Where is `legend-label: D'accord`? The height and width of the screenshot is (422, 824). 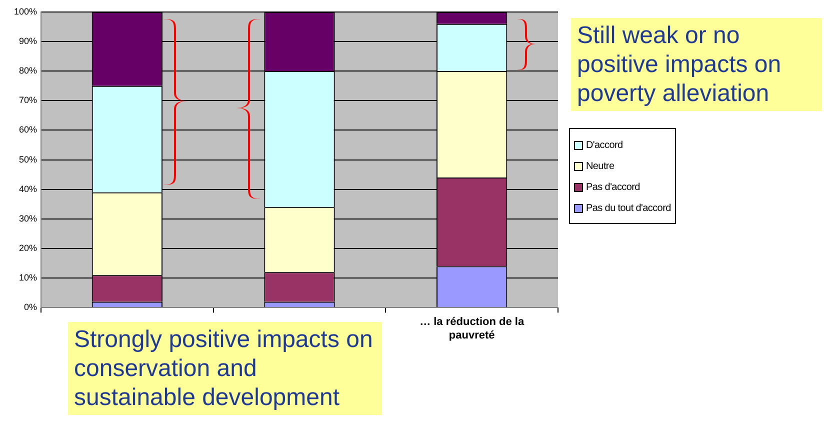 legend-label: D'accord is located at coordinates (604, 145).